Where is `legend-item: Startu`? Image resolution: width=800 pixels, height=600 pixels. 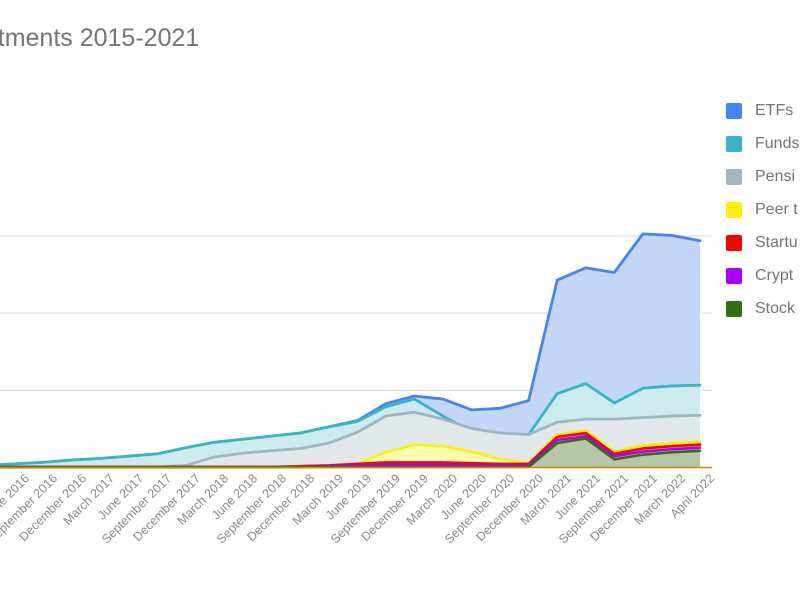 legend-item: Startu is located at coordinates (763, 243).